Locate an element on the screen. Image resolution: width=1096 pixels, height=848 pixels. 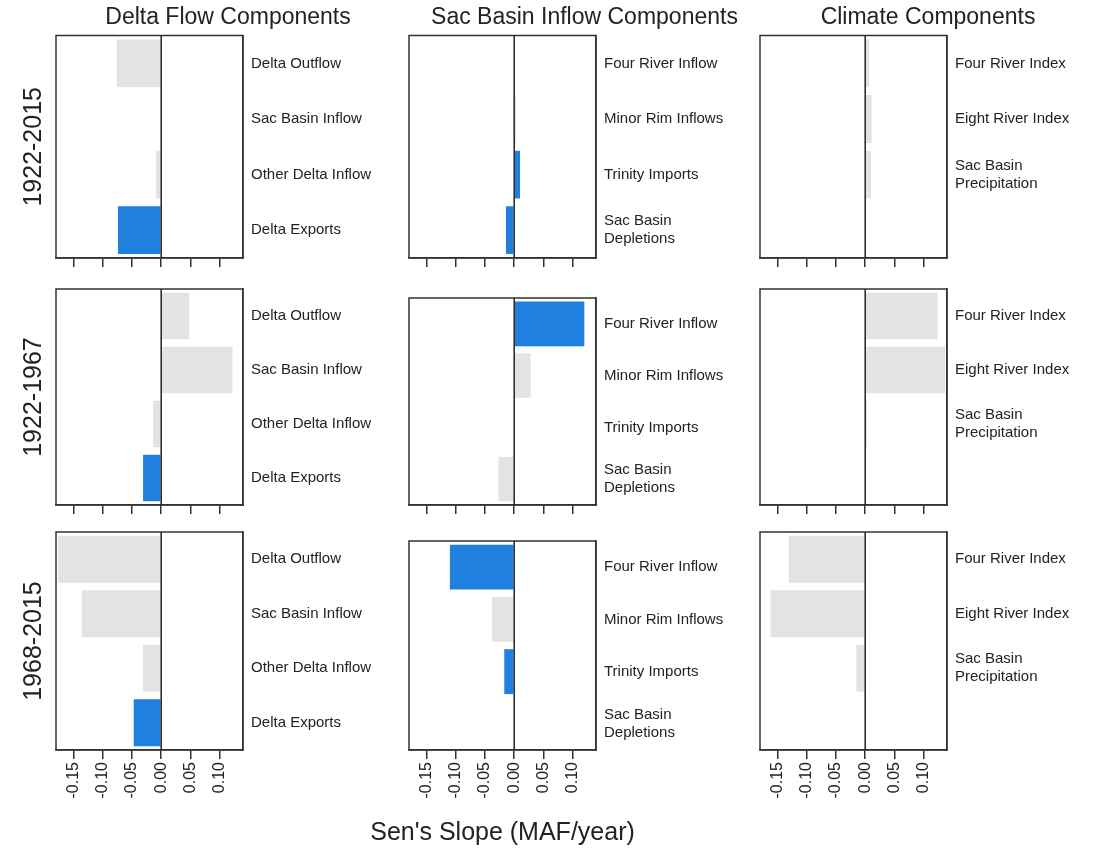
chart-title: Climate Components is located at coordinates (928, 16).